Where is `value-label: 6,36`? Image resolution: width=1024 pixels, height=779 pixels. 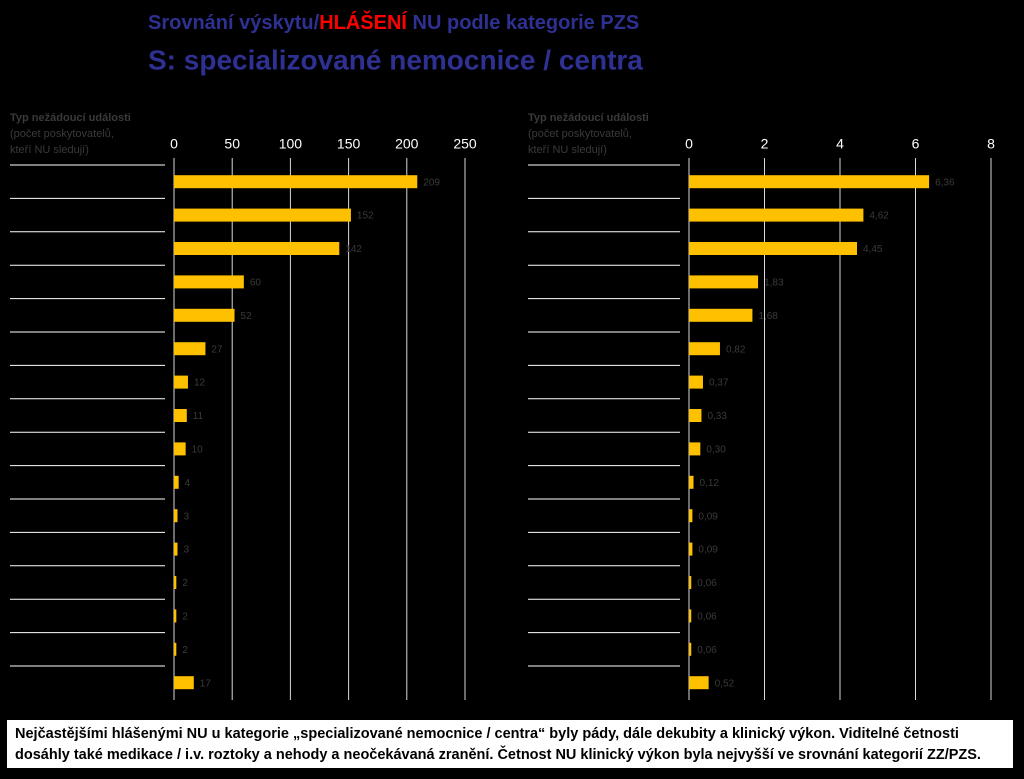 value-label: 6,36 is located at coordinates (945, 182).